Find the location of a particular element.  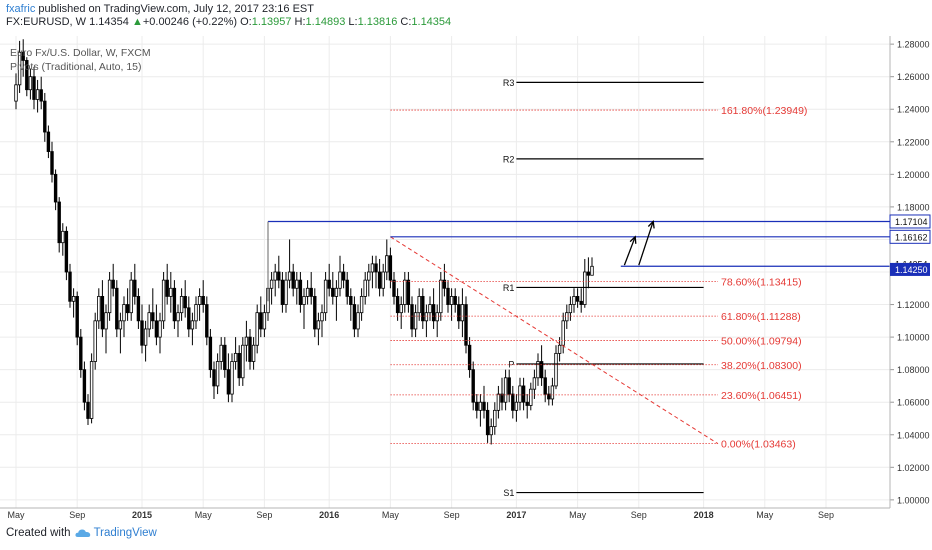

x-tick-label: 2018 is located at coordinates (704, 515).